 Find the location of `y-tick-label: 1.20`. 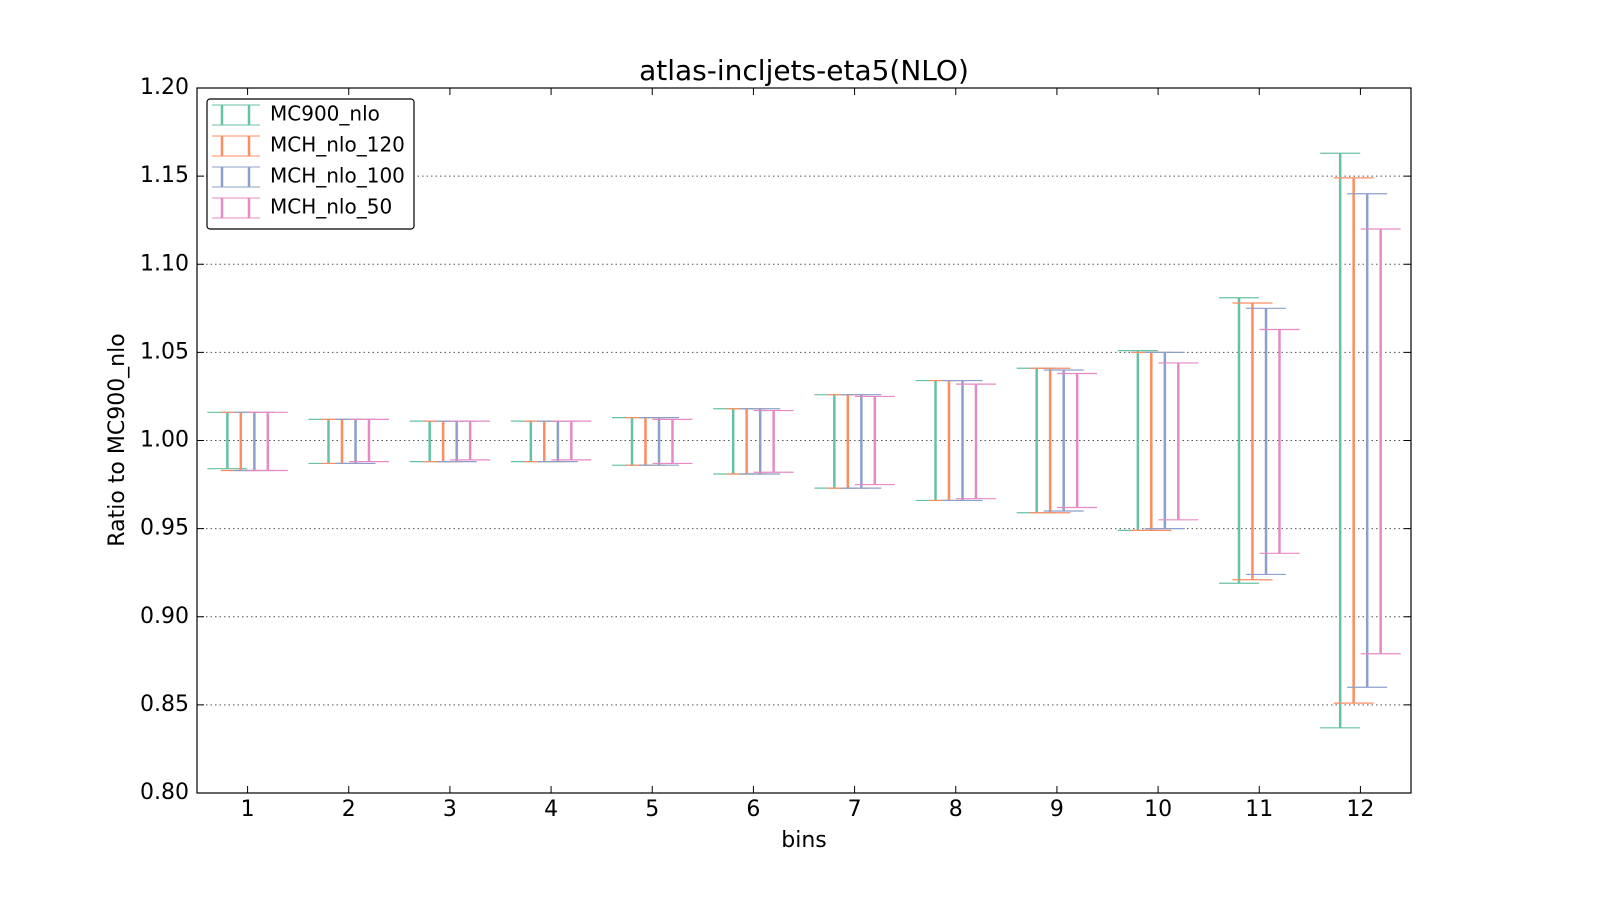

y-tick-label: 1.20 is located at coordinates (164, 87).